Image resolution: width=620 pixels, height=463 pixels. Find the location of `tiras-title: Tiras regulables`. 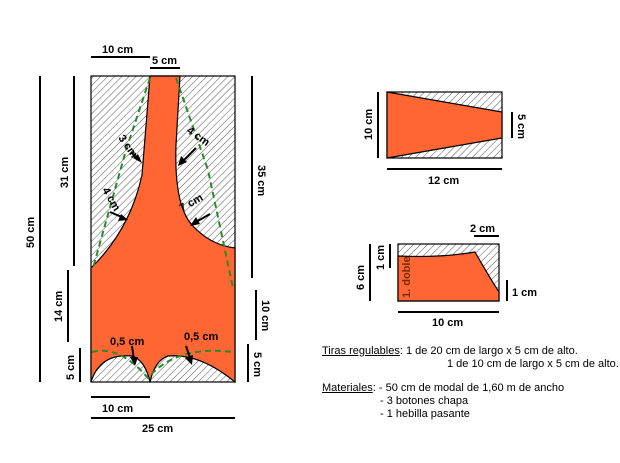

tiras-title: Tiras regulables is located at coordinates (361, 351).